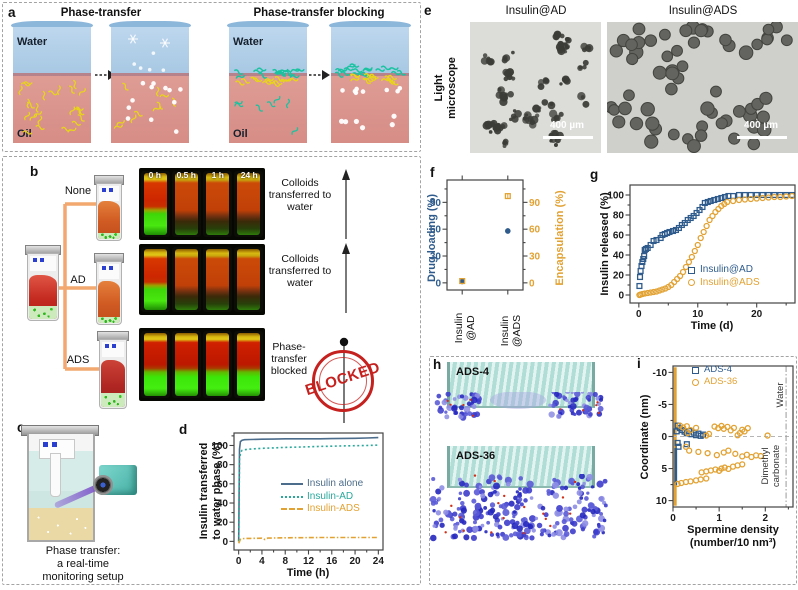 The width and height of the screenshot is (798, 590). What do you see at coordinates (32, 42) in the screenshot?
I see `water-label: Water` at bounding box center [32, 42].